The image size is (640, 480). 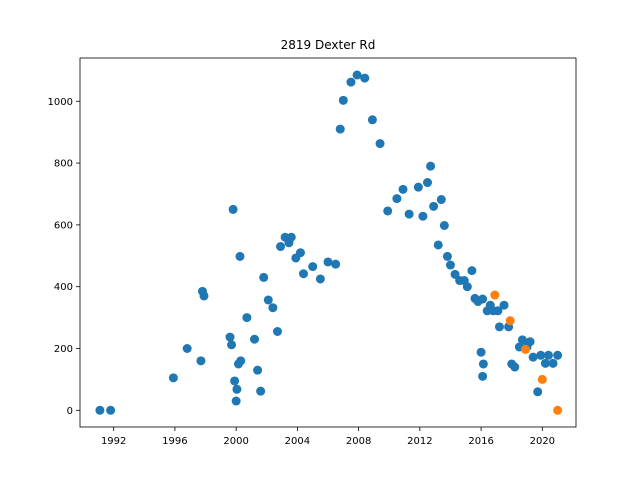 What do you see at coordinates (297, 441) in the screenshot?
I see `x-tick-label: 2004` at bounding box center [297, 441].